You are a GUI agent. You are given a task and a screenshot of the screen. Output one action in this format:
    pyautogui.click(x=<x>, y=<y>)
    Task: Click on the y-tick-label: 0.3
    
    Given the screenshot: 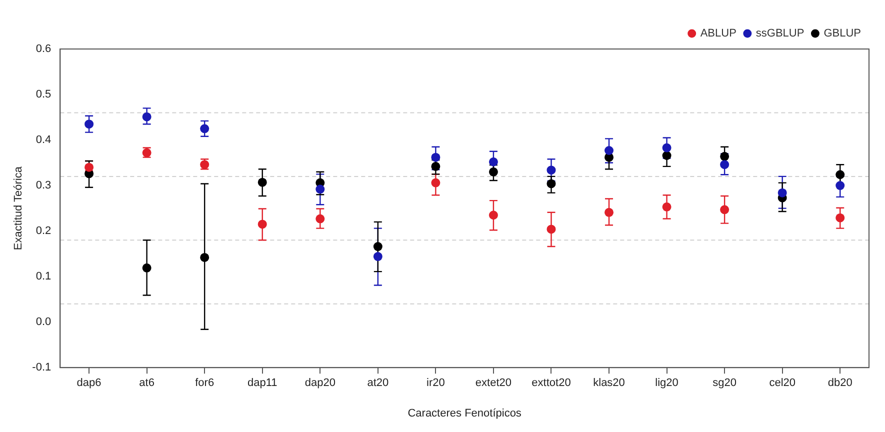 What is the action you would take?
    pyautogui.click(x=44, y=186)
    